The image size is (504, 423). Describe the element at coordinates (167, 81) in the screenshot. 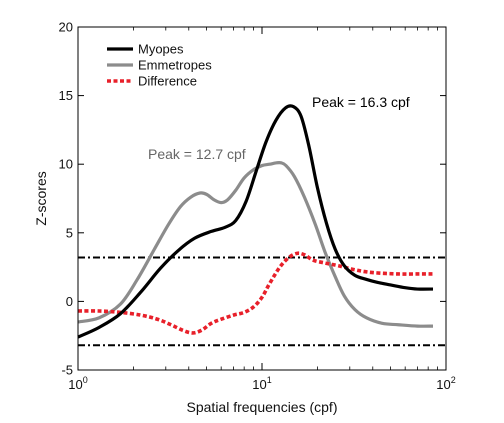

I see `legend-label-difference: Difference` at that location.